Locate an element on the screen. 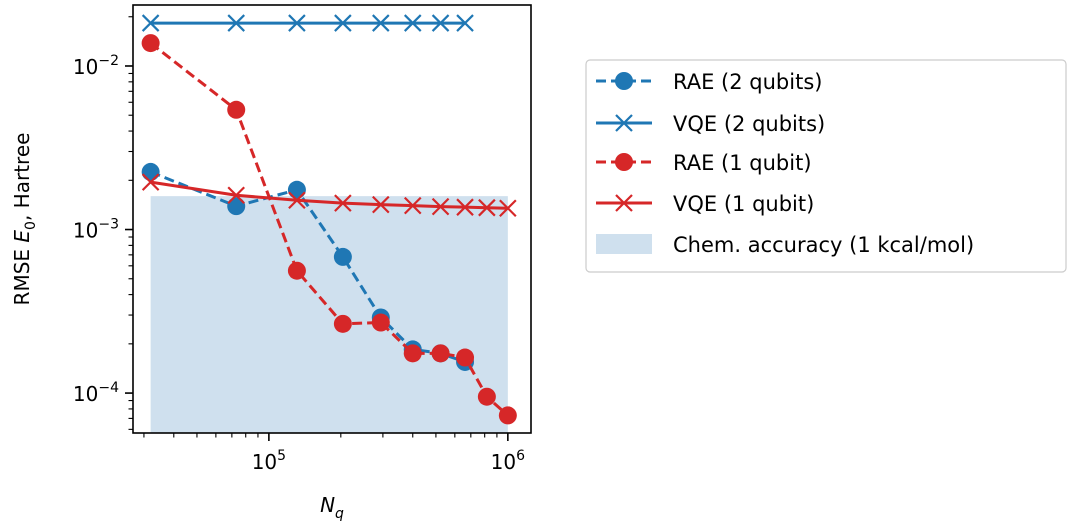 This screenshot has width=1070, height=525. legend-item-1: VQE (2 qubits) is located at coordinates (710, 124).